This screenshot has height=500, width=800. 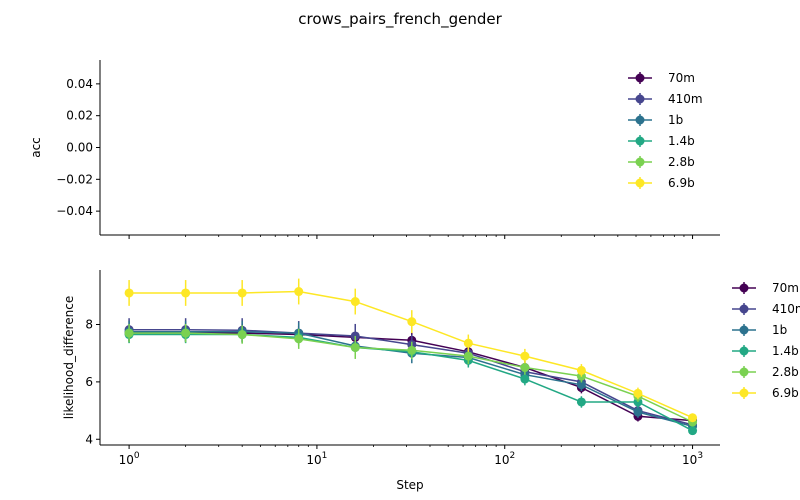 I want to click on y-tick-label: 6, so click(x=89, y=382).